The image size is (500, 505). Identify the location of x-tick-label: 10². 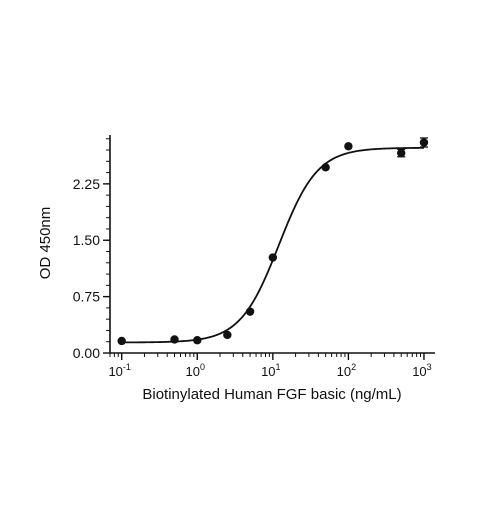
(346, 370).